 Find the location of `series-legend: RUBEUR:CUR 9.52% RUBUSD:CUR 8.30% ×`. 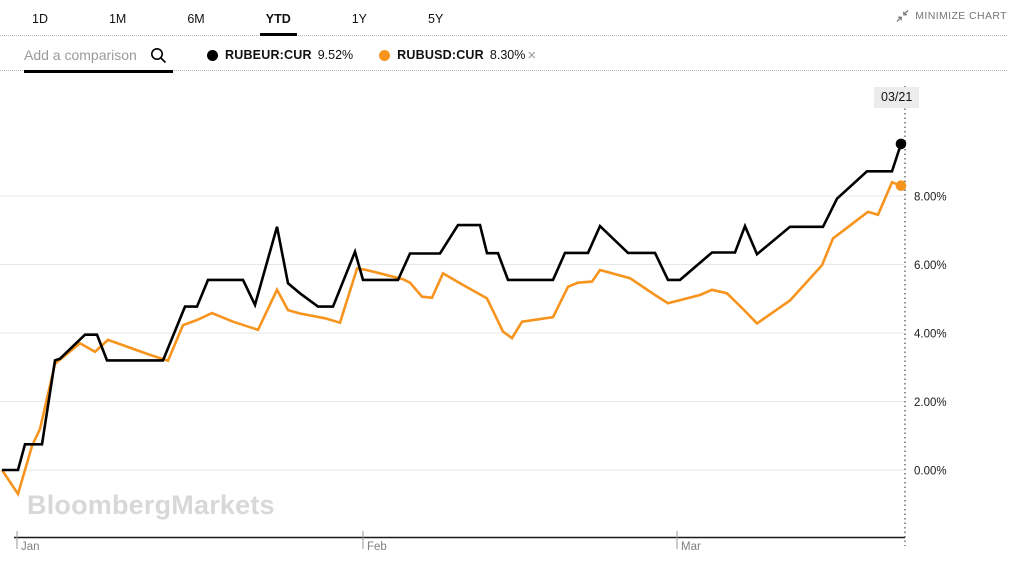

series-legend: RUBEUR:CUR 9.52% RUBUSD:CUR 8.30% × is located at coordinates (384, 54).